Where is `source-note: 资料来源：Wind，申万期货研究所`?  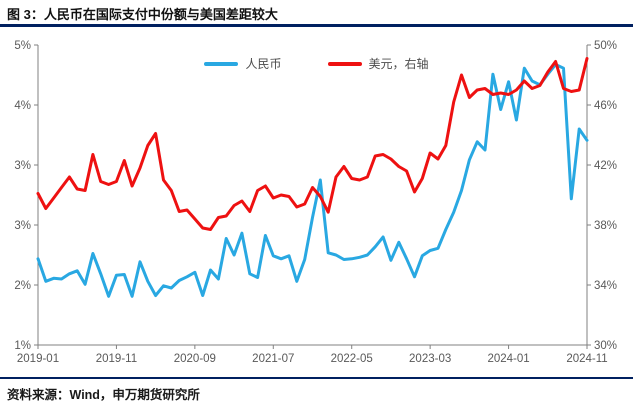
source-note: 资料来源：Wind，申万期货研究所 is located at coordinates (103, 395).